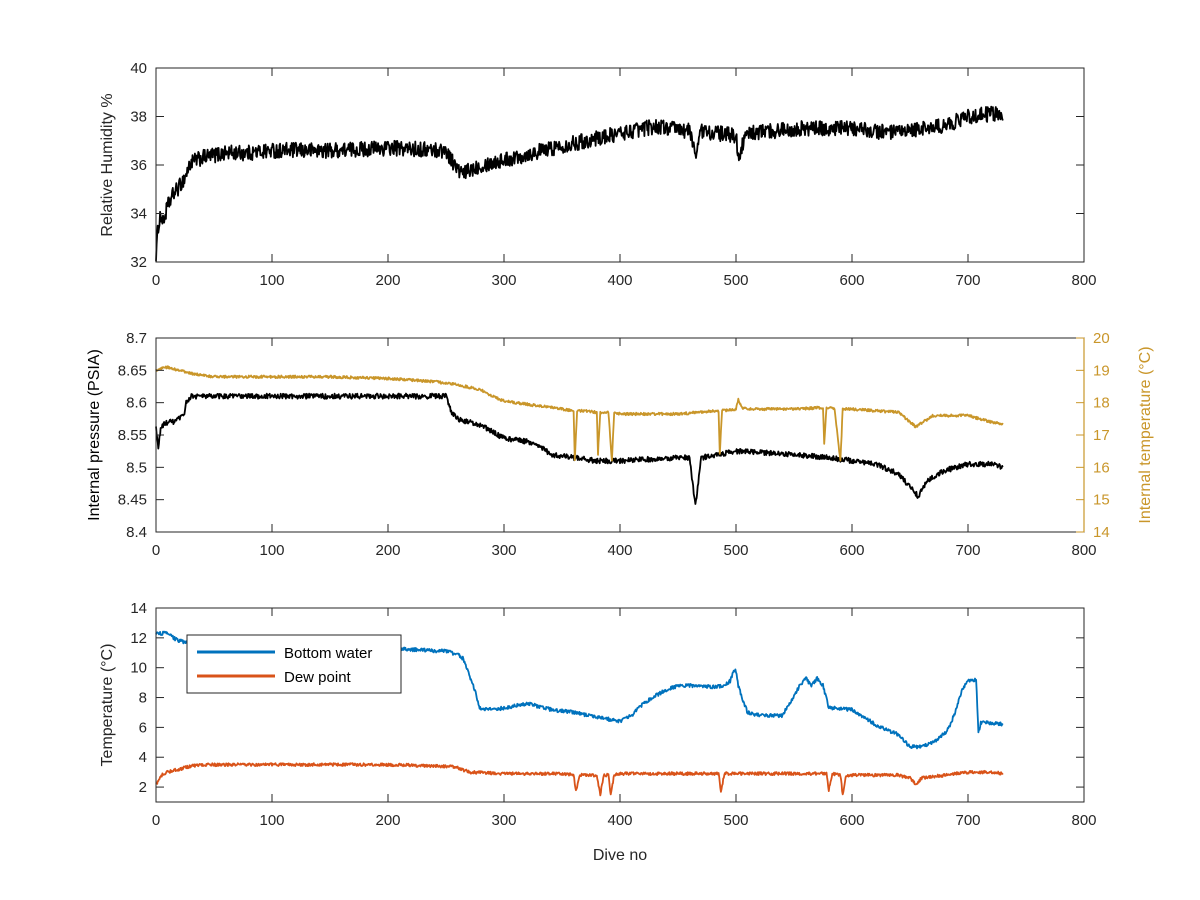 The width and height of the screenshot is (1200, 900). I want to click on y-tick-label: 32, so click(138, 262).